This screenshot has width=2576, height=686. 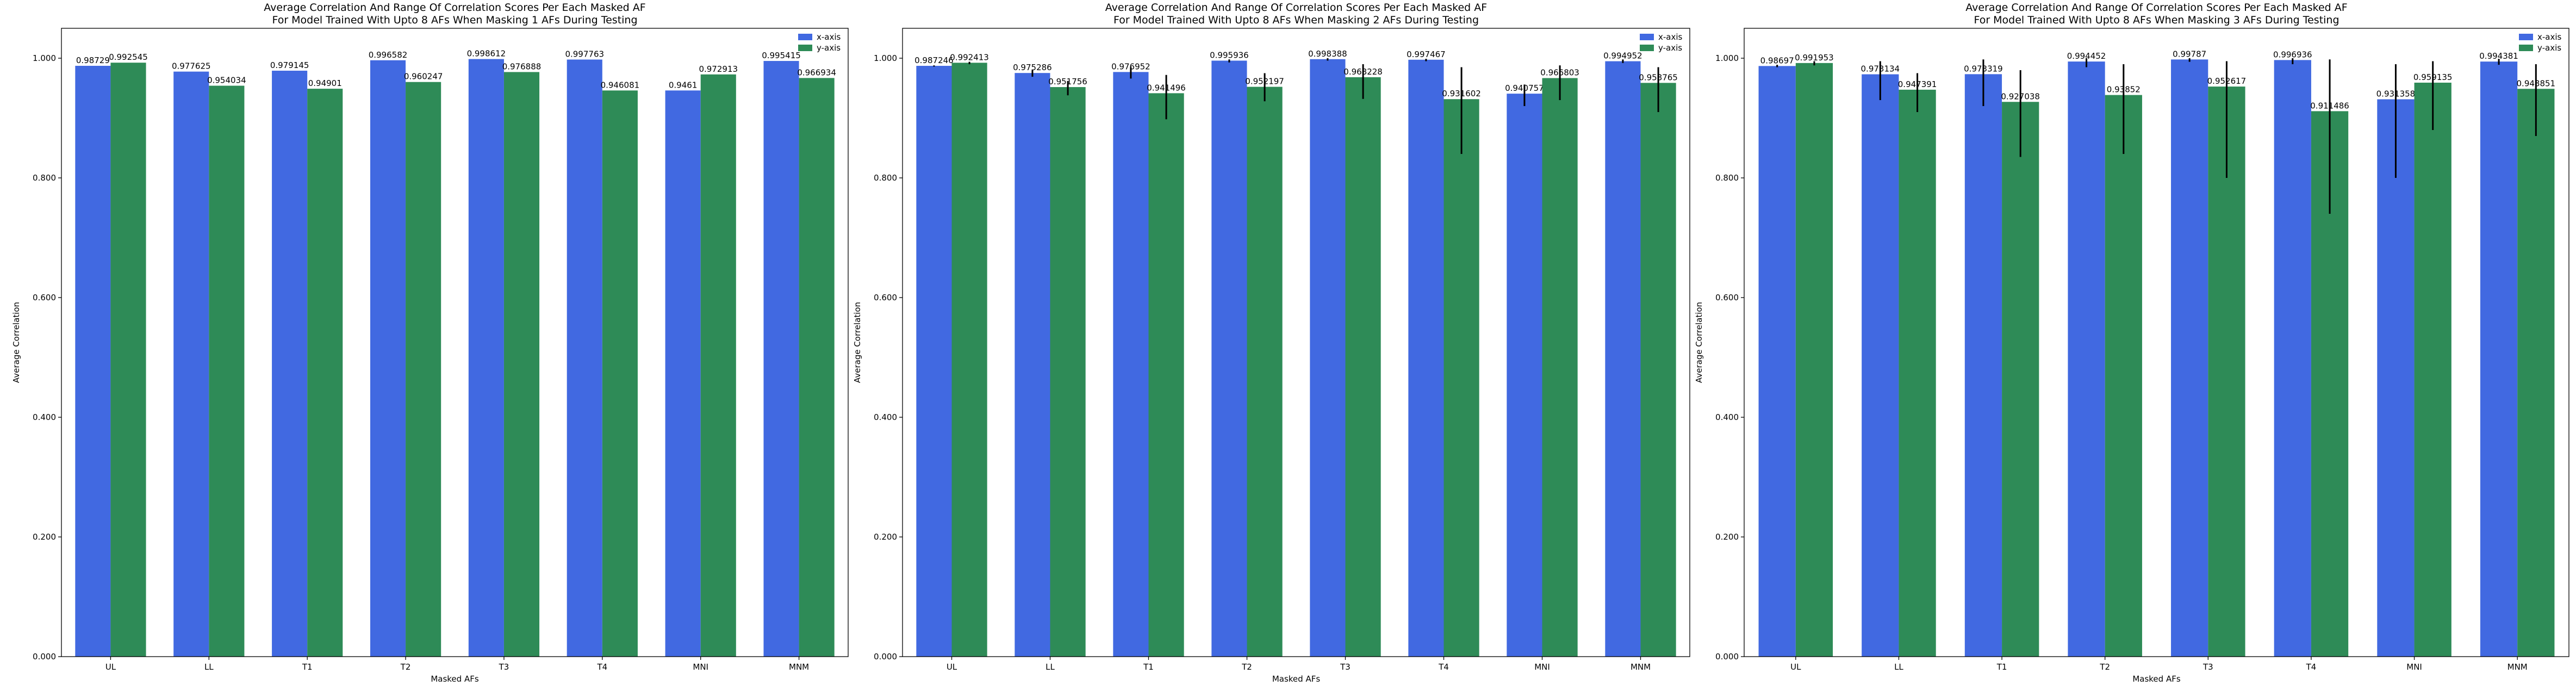 I want to click on x-tick-label: LL, so click(x=1050, y=667).